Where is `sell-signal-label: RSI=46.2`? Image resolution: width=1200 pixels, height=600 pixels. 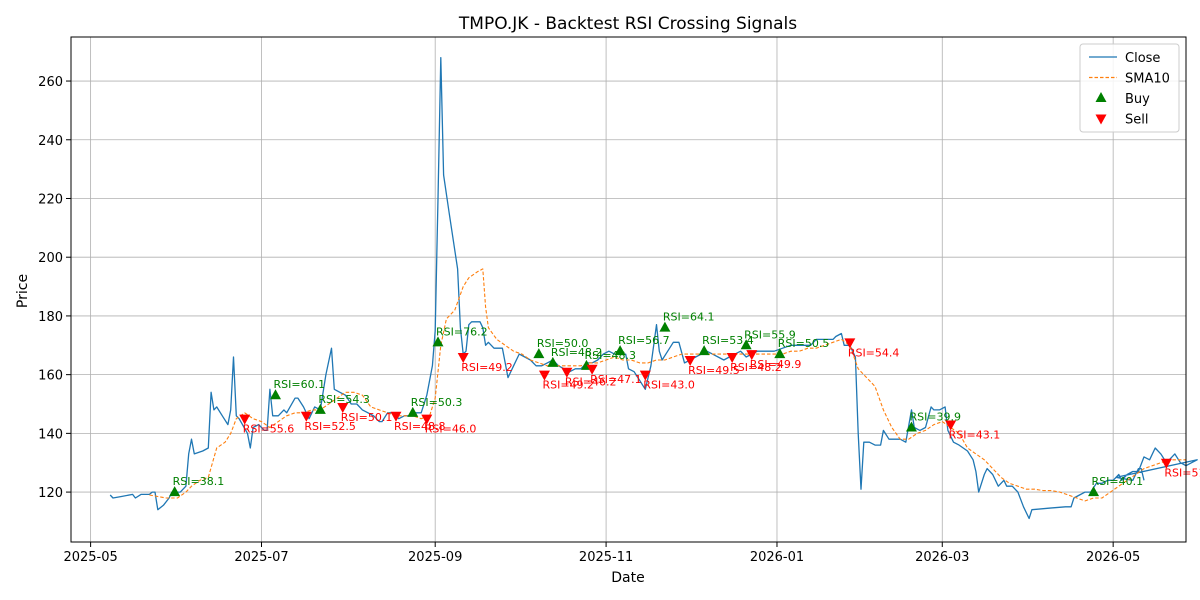 sell-signal-label: RSI=46.2 is located at coordinates (591, 382).